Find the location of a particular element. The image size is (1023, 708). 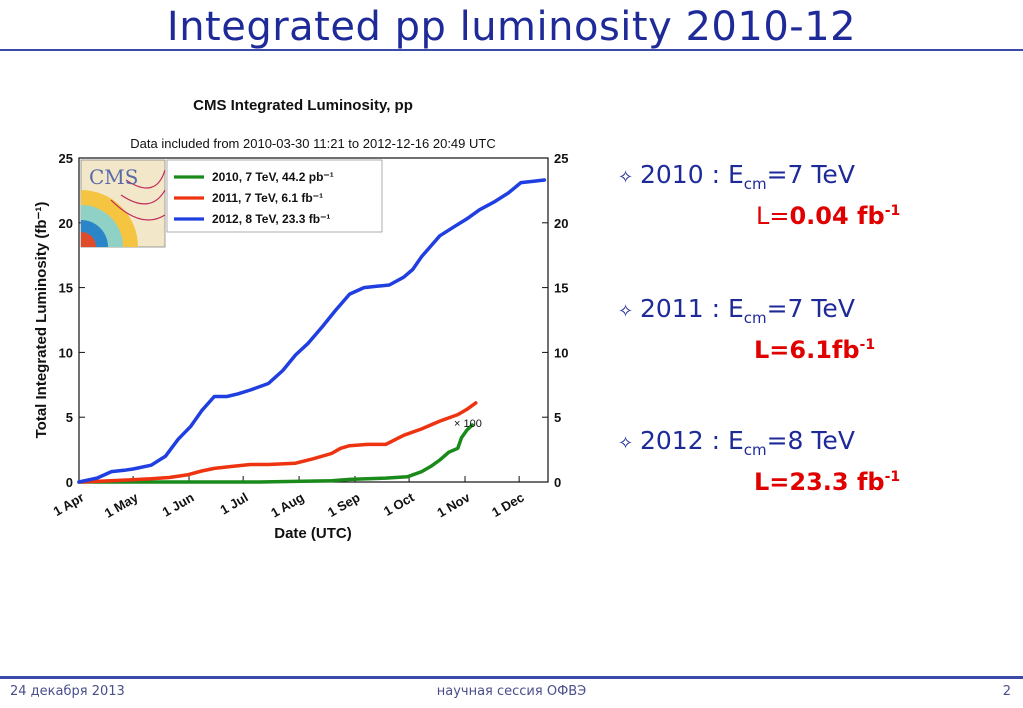

legend-label-2012: 2012, 8 TeV, 23.3 fb⁻¹ is located at coordinates (271, 219).